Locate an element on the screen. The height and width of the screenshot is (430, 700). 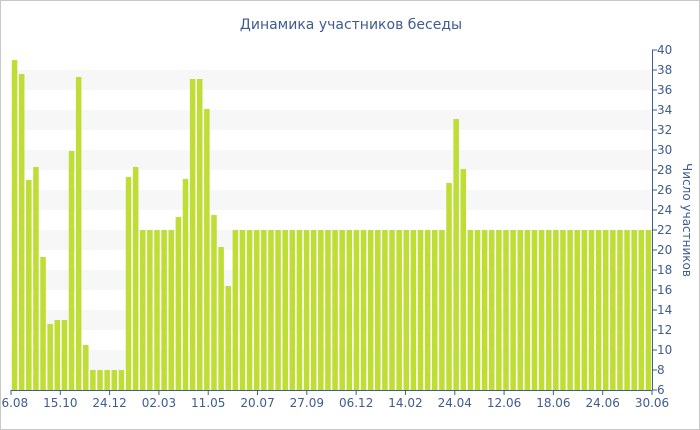
y-tick-label: 20 is located at coordinates (664, 250).